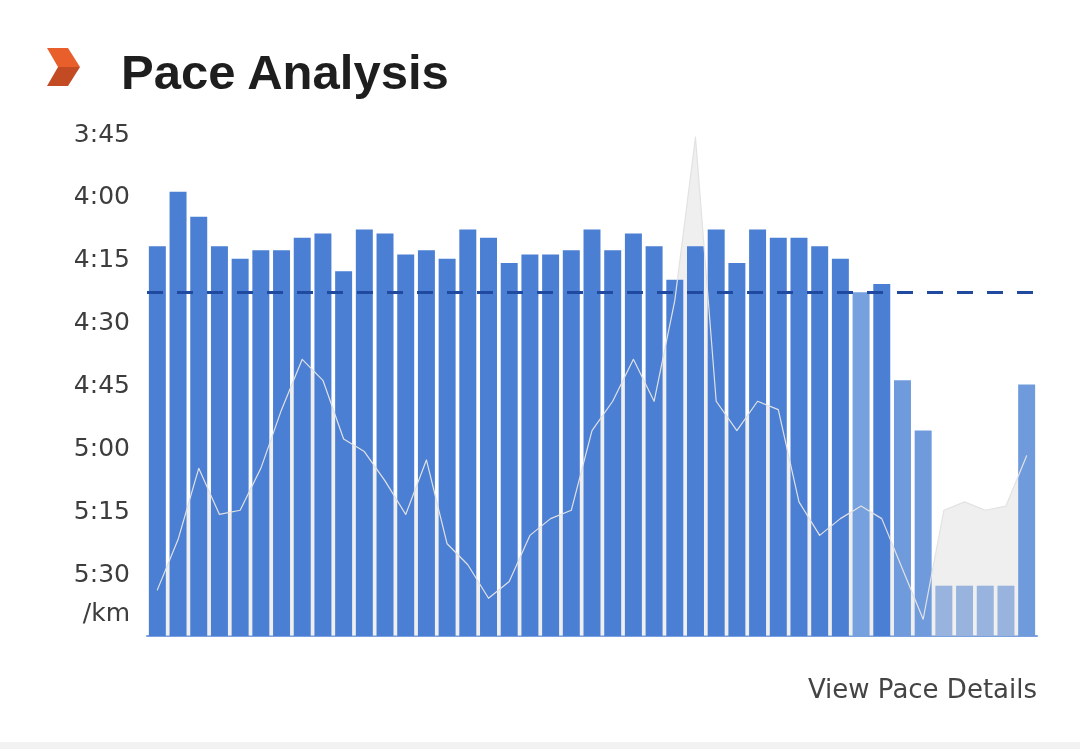  I want to click on y-axis-title: /km, so click(106, 612).